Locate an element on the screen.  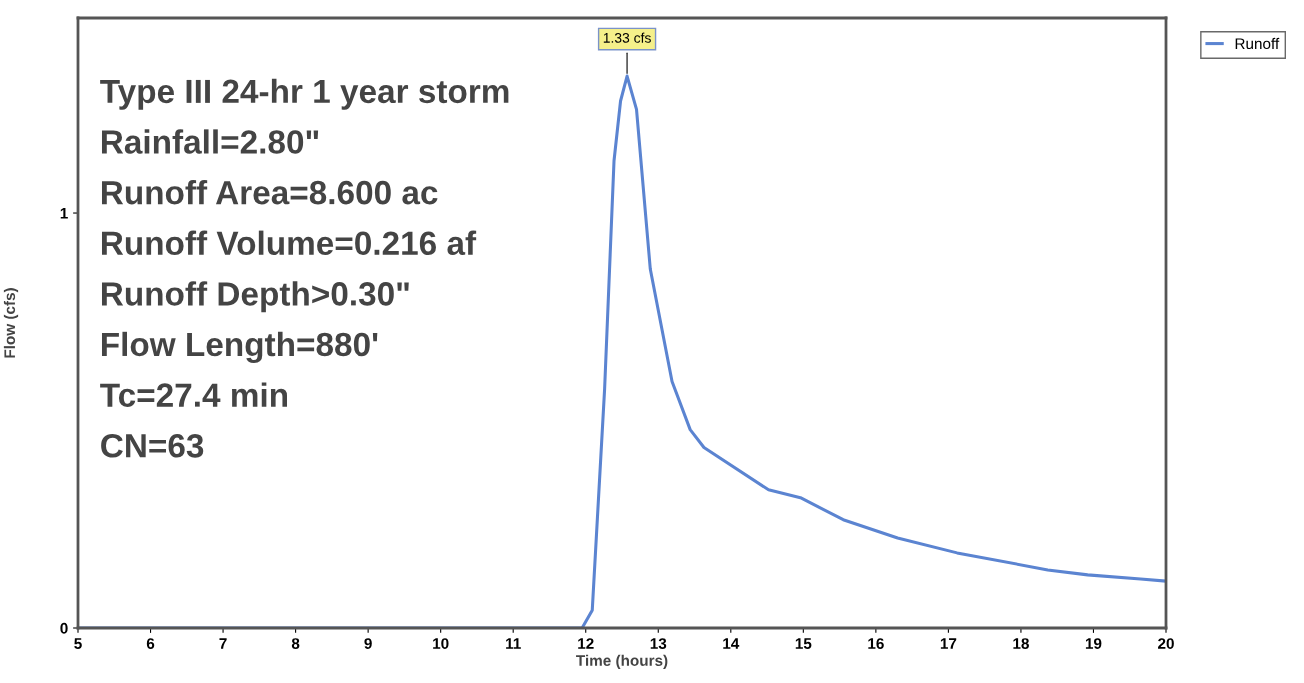
x-tick-label: 18 is located at coordinates (1021, 643).